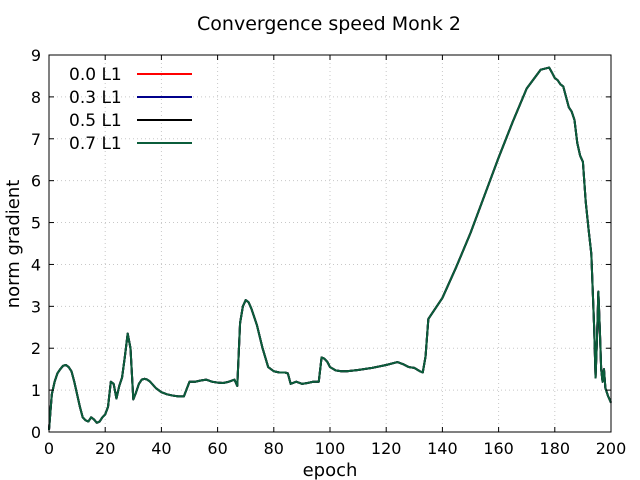  Describe the element at coordinates (36, 55) in the screenshot. I see `y-tick-label: 9` at that location.